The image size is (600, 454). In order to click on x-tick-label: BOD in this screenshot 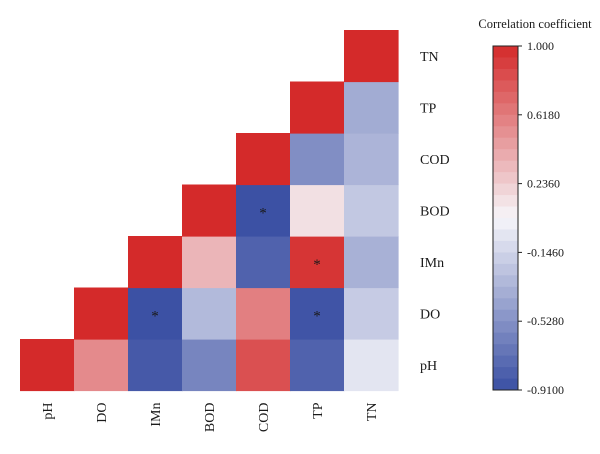, I will do `click(210, 418)`.